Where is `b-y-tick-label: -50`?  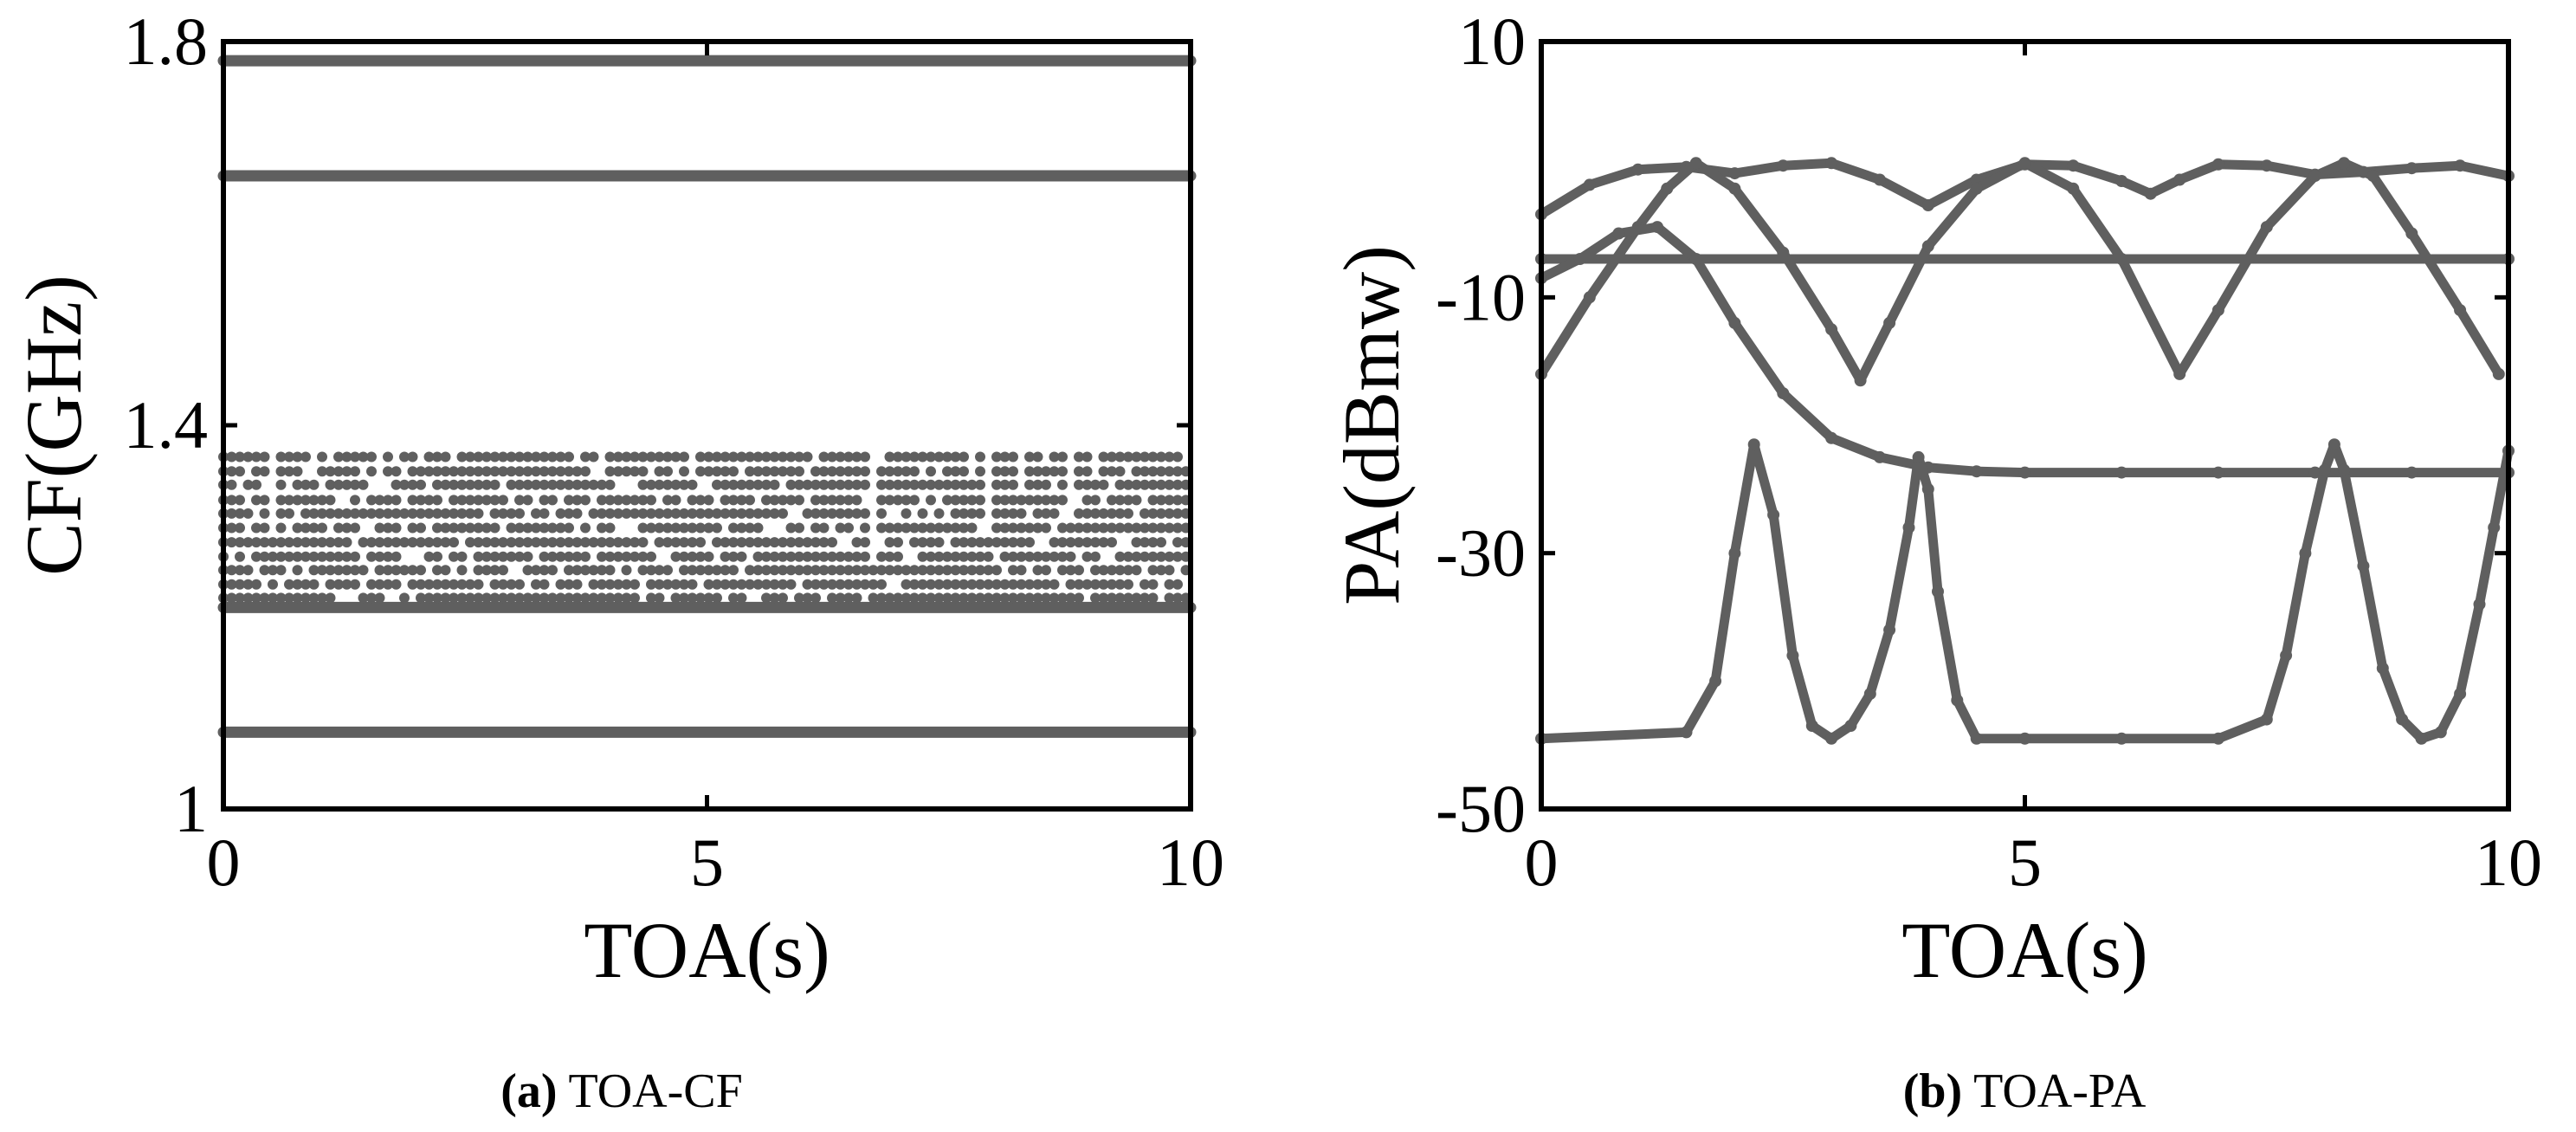 b-y-tick-label: -50 is located at coordinates (1481, 808).